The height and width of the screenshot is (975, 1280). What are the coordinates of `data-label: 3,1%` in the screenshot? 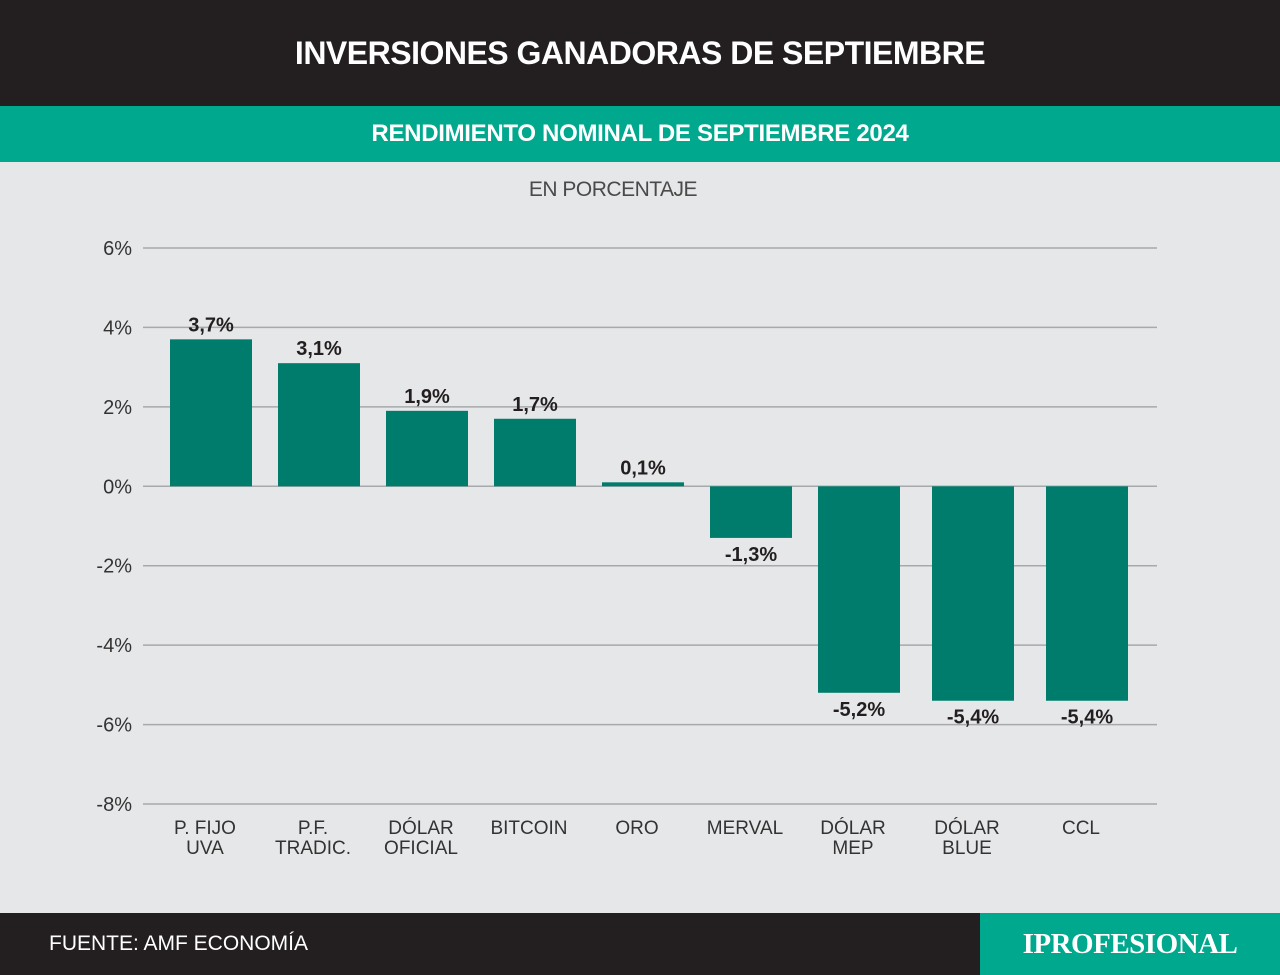 It's located at (319, 349).